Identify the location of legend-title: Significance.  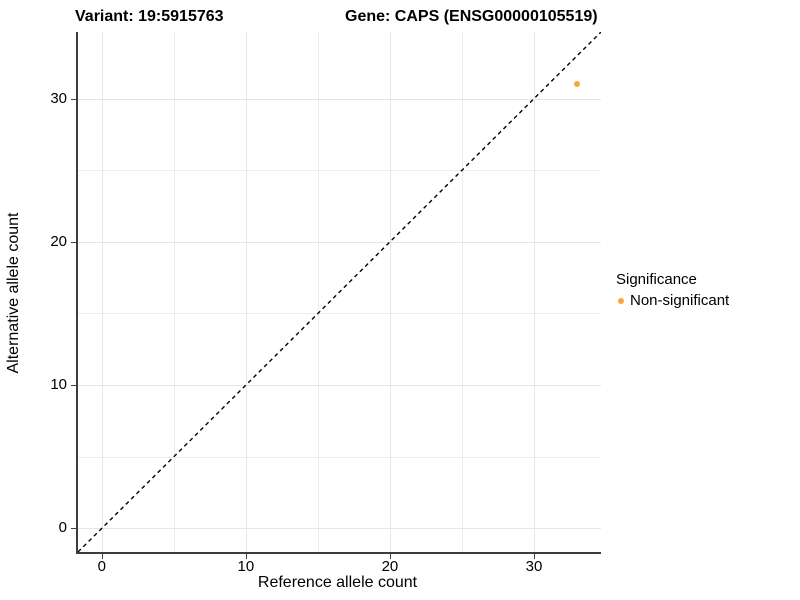
(656, 279).